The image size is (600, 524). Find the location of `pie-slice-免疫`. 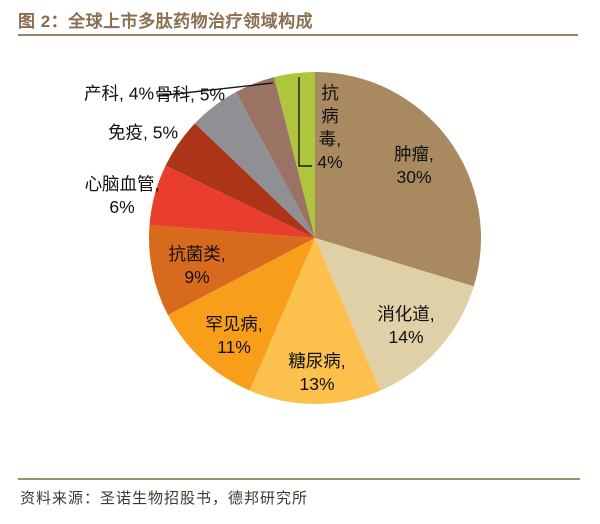

pie-slice-免疫 is located at coordinates (240, 180).